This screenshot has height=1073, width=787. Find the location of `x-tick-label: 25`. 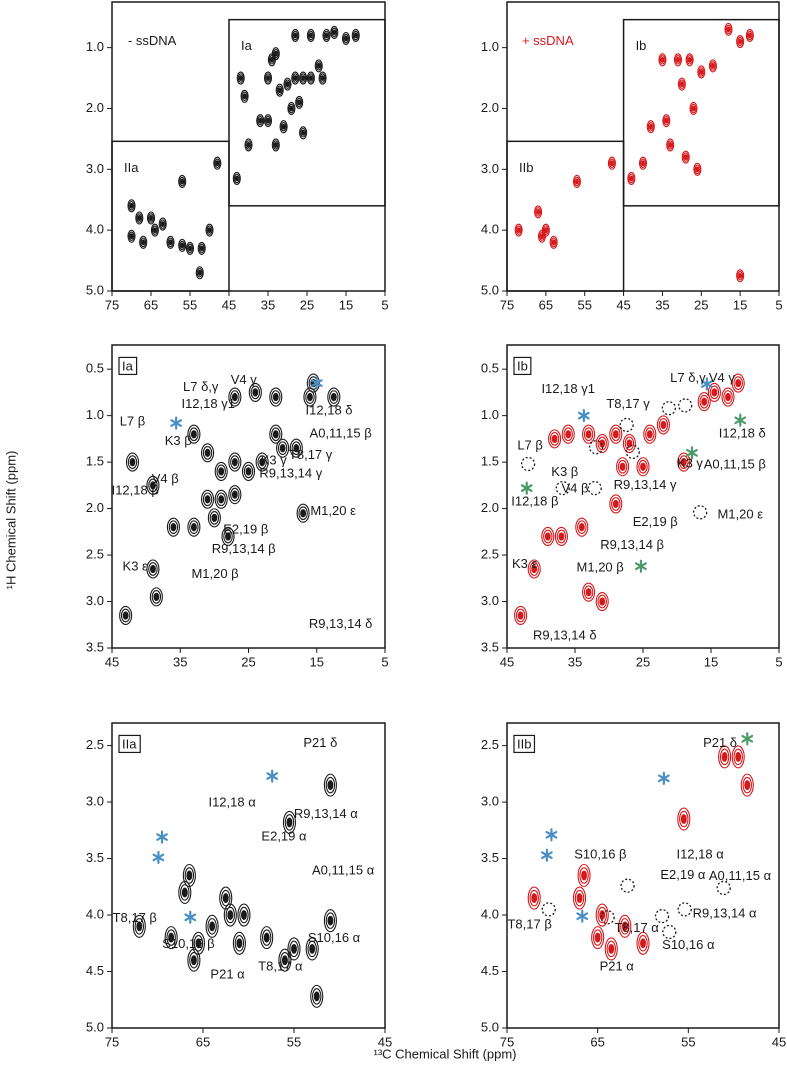

x-tick-label: 25 is located at coordinates (307, 304).